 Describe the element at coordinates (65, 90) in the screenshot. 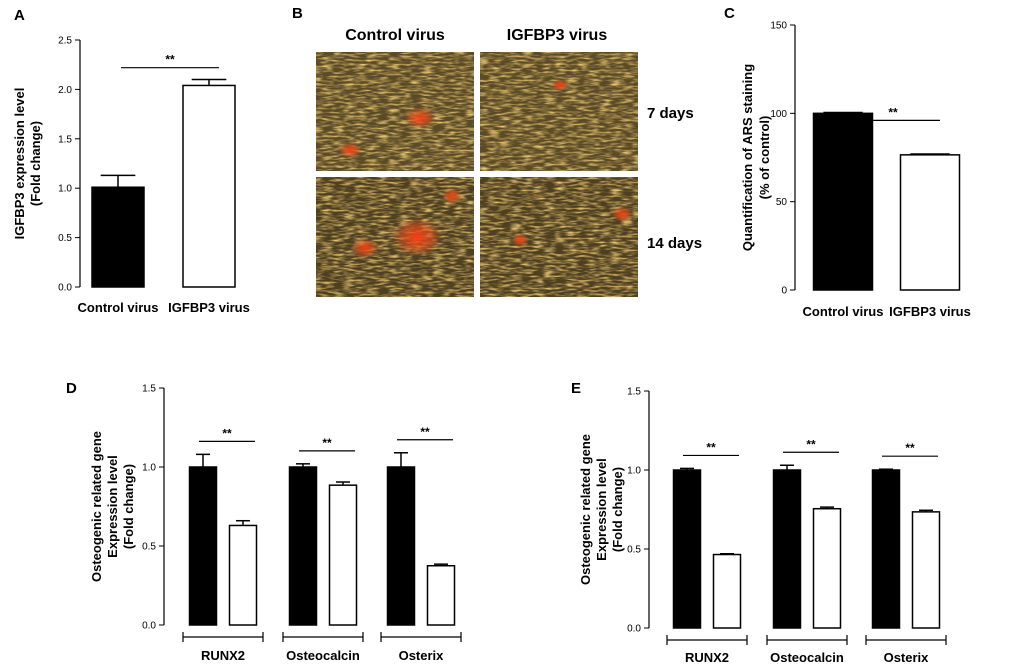

I see `y-tick-label: 2.0` at that location.